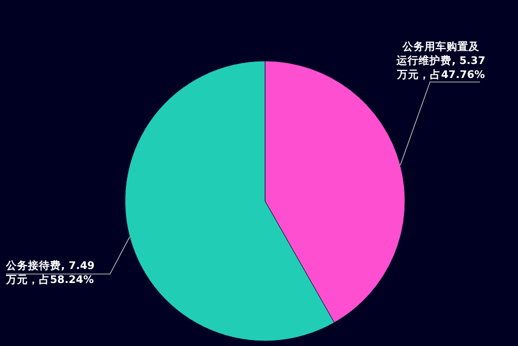 The image size is (518, 346). What do you see at coordinates (441, 60) in the screenshot?
I see `slice-label: 公务用车购置及运行维护费, 5.37 万元，占47.76%` at bounding box center [441, 60].